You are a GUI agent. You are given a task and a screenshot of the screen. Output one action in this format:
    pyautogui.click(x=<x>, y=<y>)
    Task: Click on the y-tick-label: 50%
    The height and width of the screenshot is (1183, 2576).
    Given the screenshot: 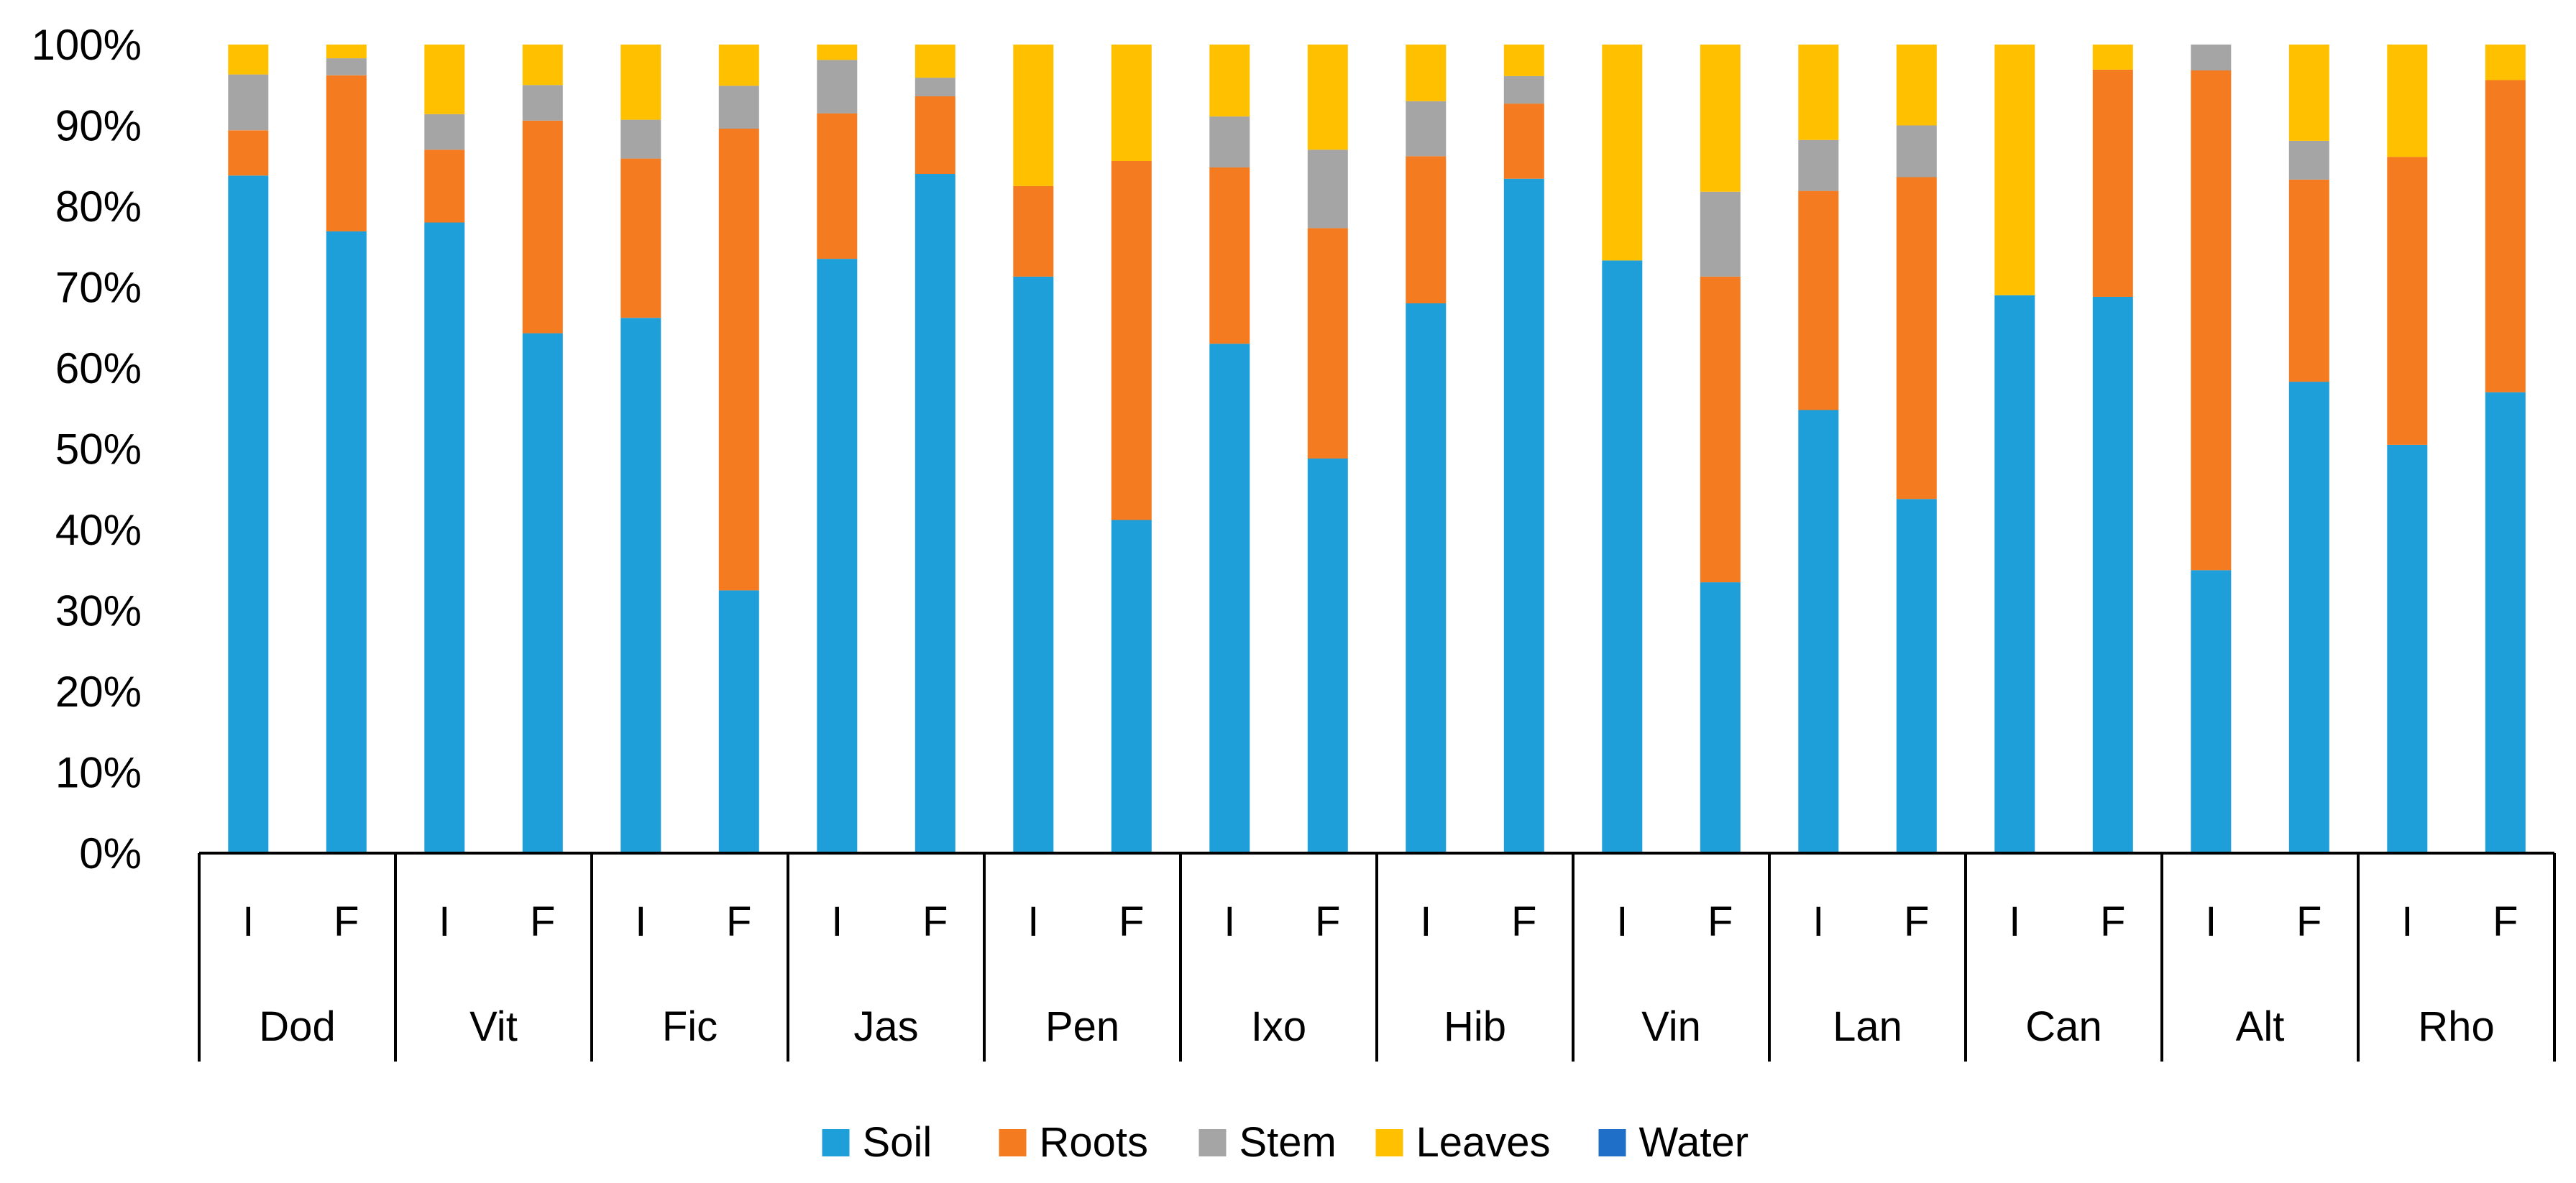 What is the action you would take?
    pyautogui.click(x=99, y=450)
    